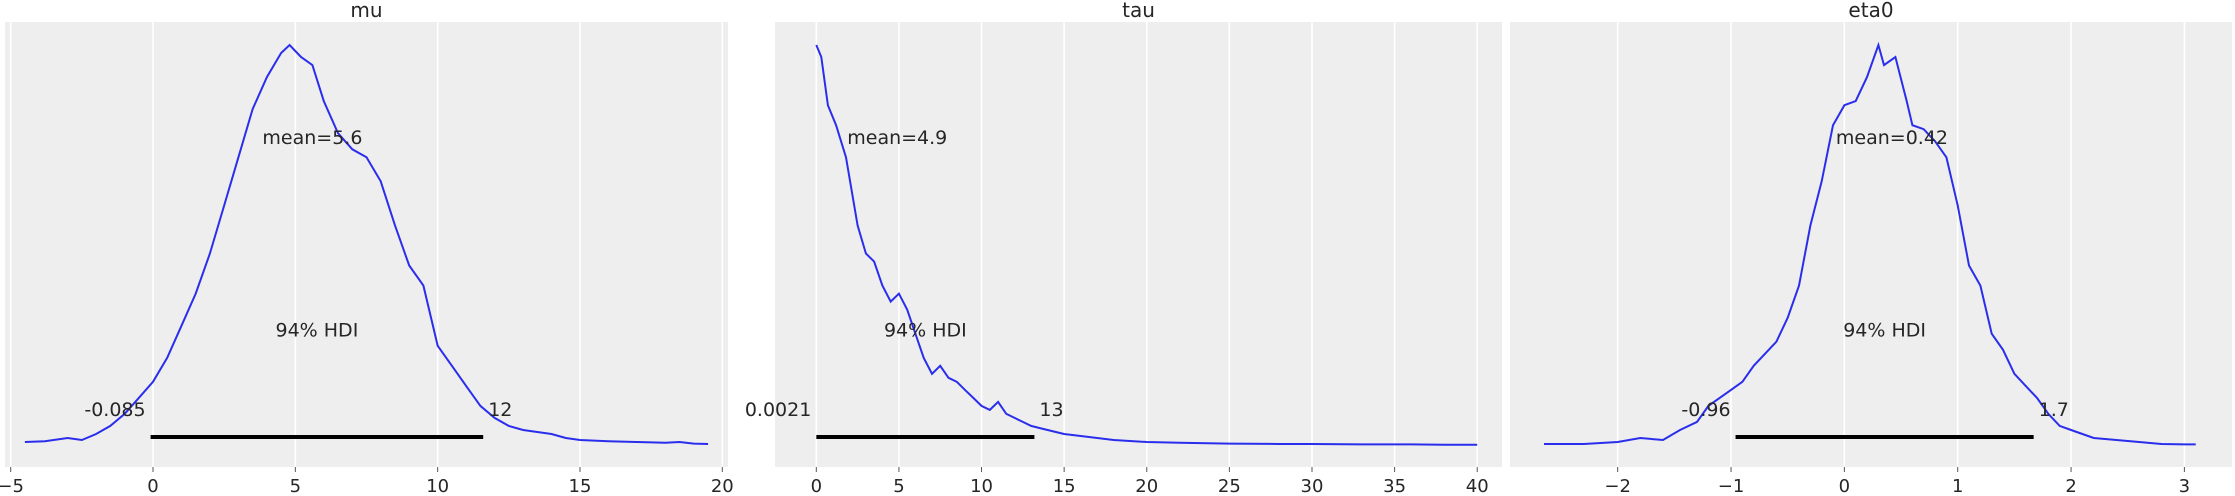 This screenshot has height=496, width=2235. What do you see at coordinates (1477, 486) in the screenshot?
I see `x-tick-label: 40` at bounding box center [1477, 486].